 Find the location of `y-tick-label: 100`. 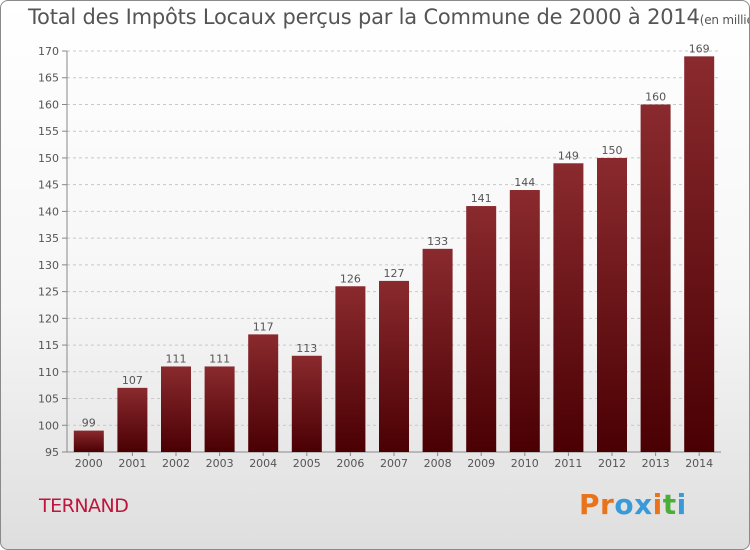

y-tick-label: 100 is located at coordinates (48, 425).